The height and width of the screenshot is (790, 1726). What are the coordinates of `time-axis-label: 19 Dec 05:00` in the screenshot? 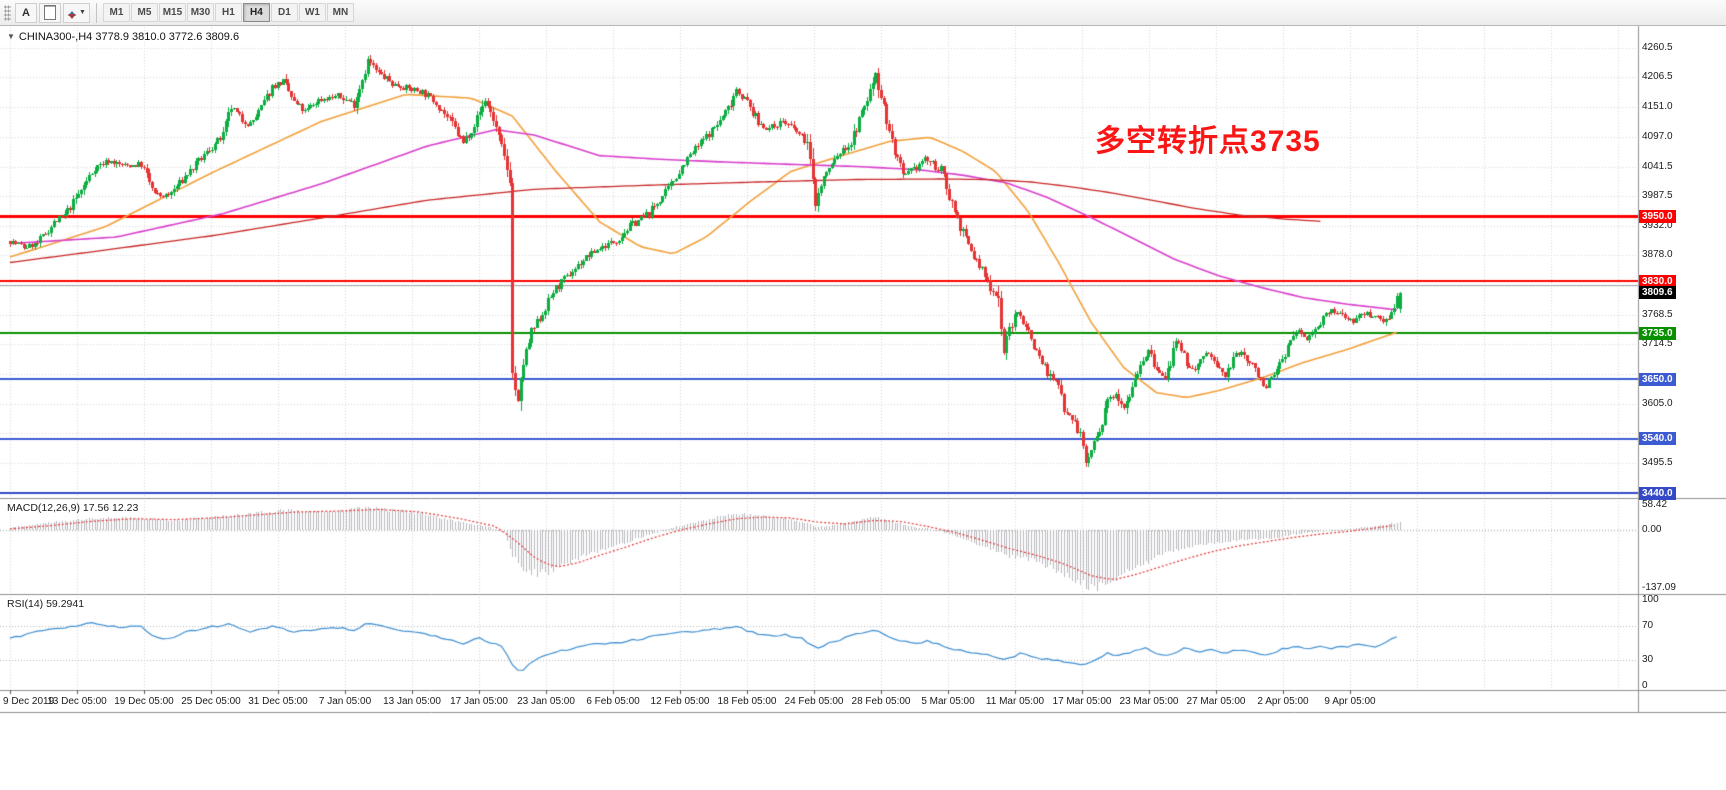 It's located at (144, 701).